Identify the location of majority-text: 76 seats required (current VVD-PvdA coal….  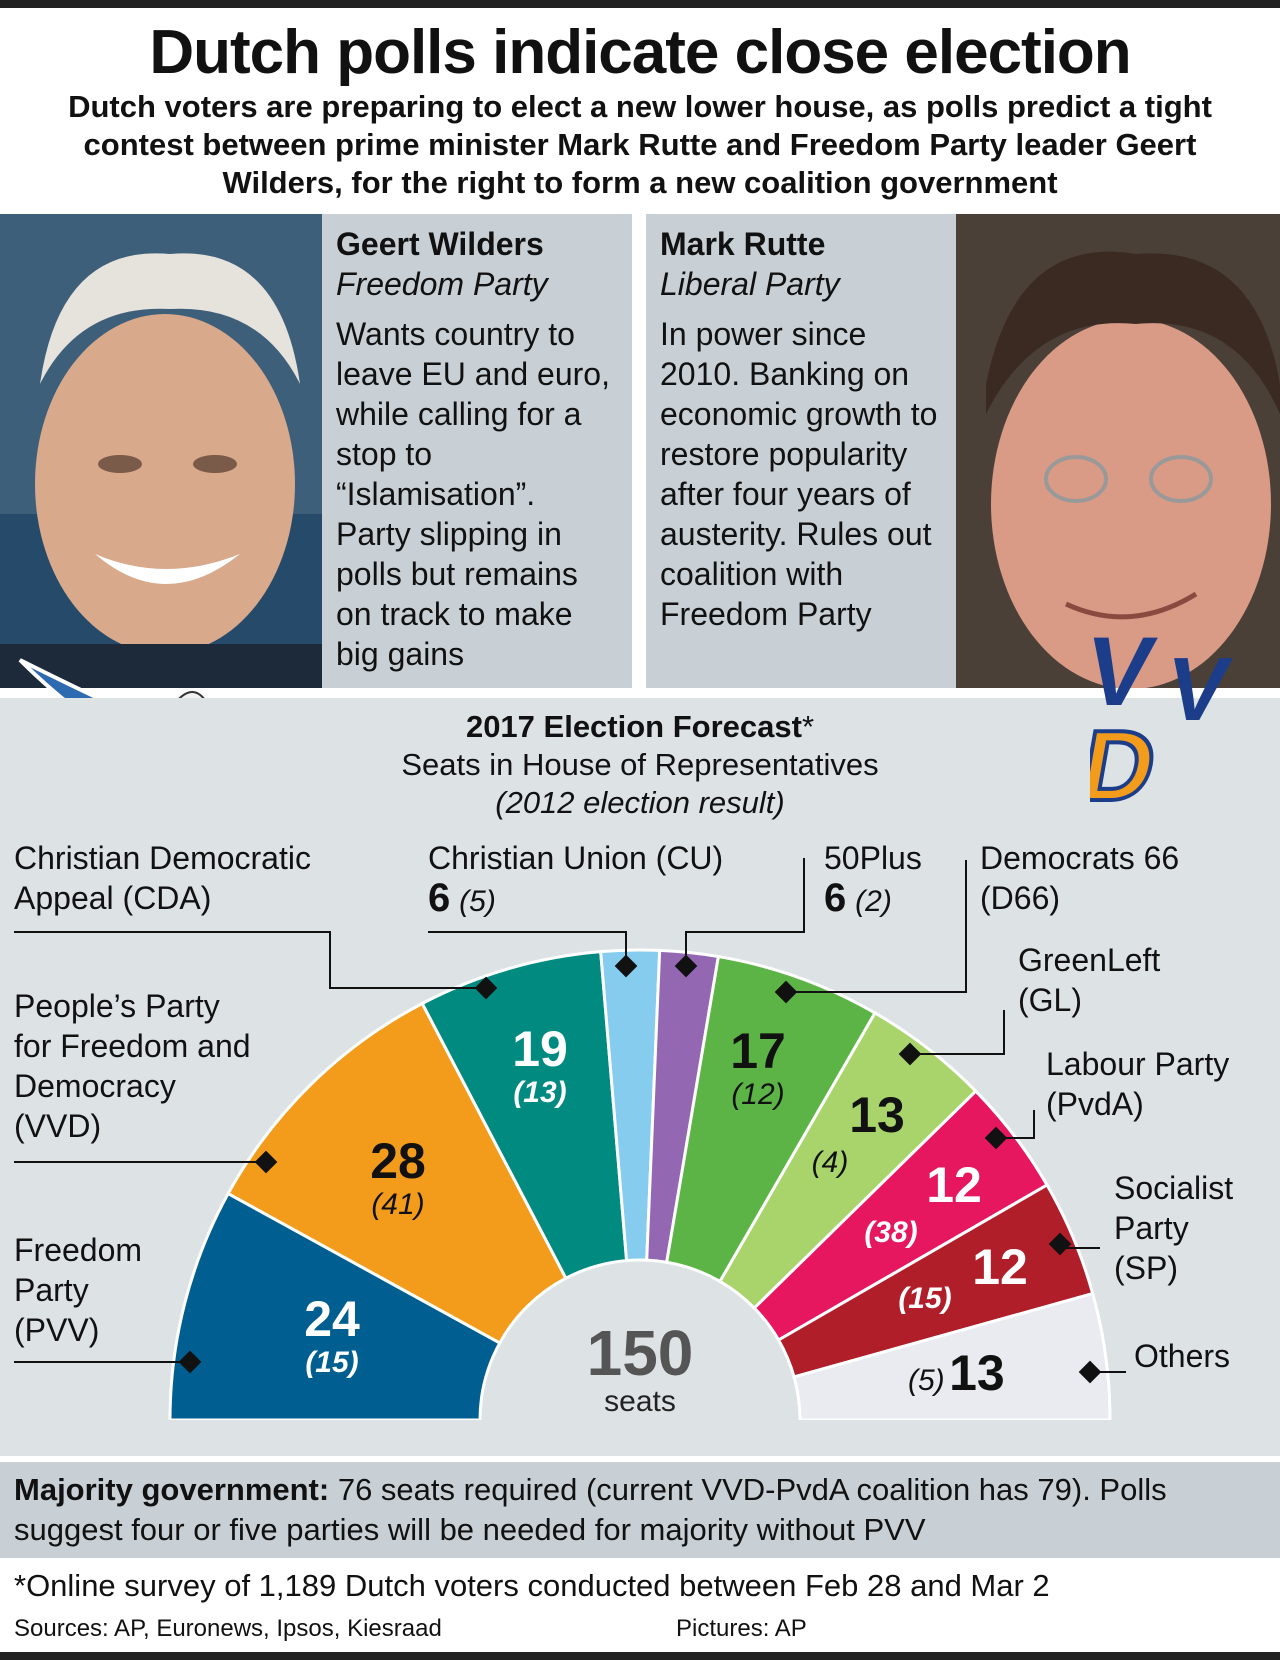
(590, 1509).